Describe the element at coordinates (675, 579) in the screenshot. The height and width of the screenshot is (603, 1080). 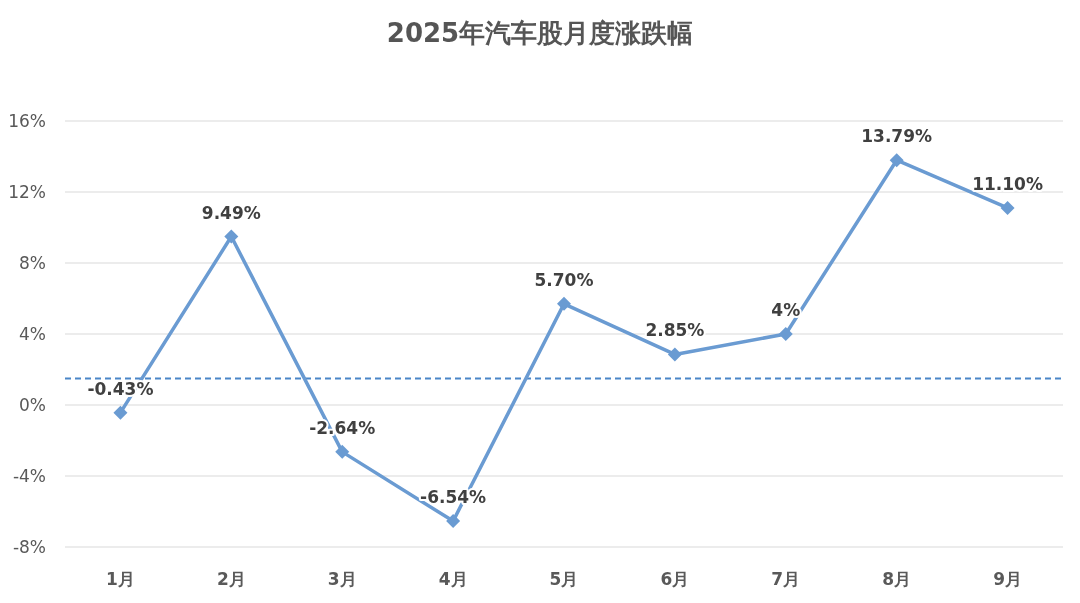
I see `x-tick-label: 6月` at that location.